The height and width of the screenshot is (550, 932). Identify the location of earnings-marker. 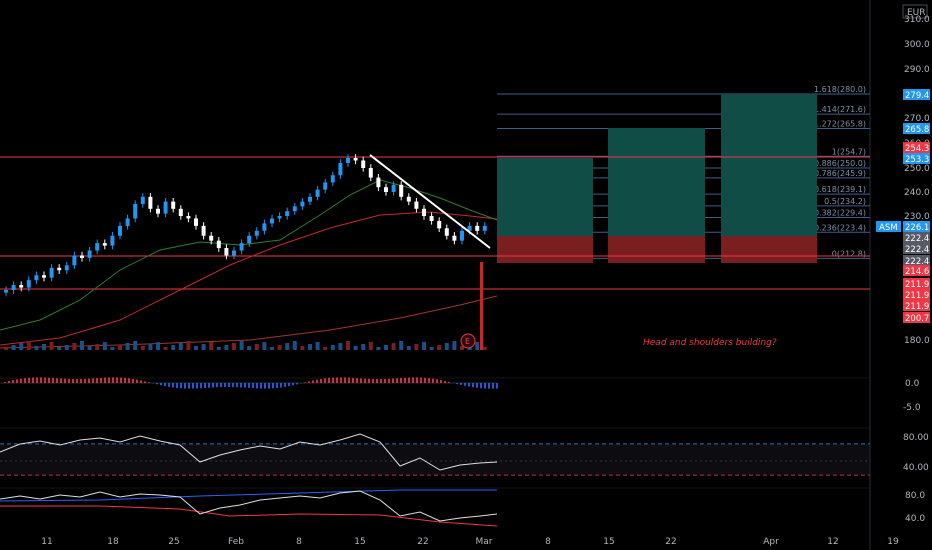
(468, 341).